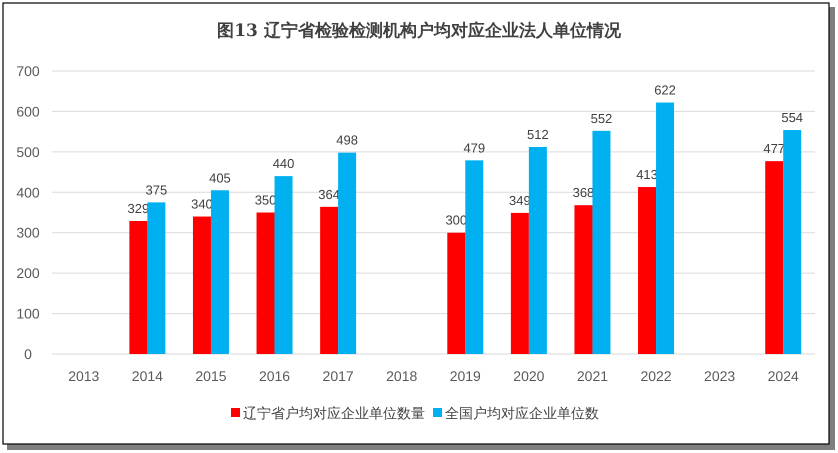 The height and width of the screenshot is (453, 838). What do you see at coordinates (592, 376) in the screenshot?
I see `x-tick-label: 2021` at bounding box center [592, 376].